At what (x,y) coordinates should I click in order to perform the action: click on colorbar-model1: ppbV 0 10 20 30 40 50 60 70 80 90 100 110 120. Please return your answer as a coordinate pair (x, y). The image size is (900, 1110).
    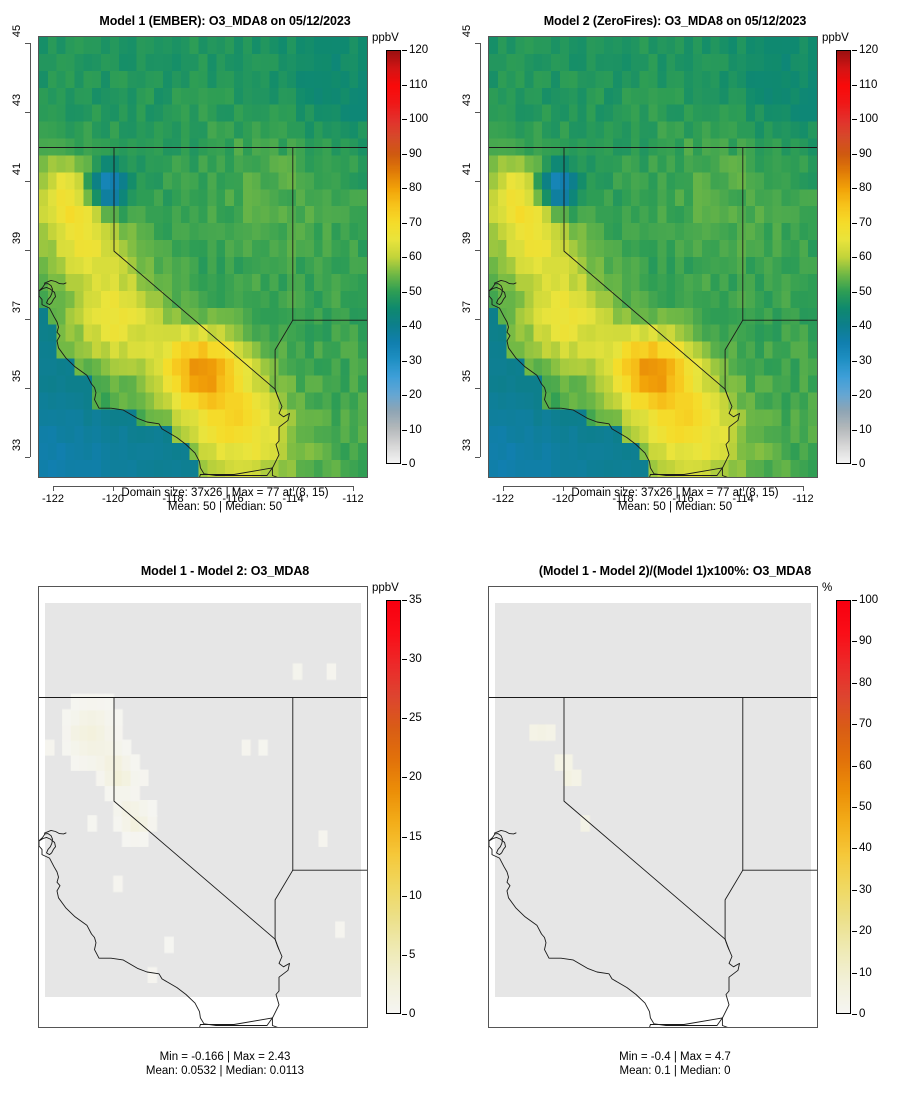
    Looking at the image, I should click on (405, 255).